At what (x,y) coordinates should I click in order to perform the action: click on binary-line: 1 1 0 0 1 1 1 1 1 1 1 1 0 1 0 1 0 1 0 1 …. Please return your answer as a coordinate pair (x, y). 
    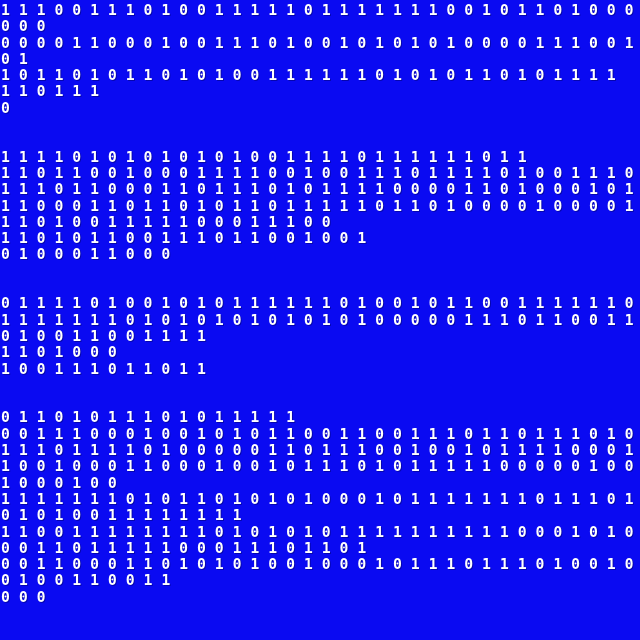
    Looking at the image, I should click on (317, 532).